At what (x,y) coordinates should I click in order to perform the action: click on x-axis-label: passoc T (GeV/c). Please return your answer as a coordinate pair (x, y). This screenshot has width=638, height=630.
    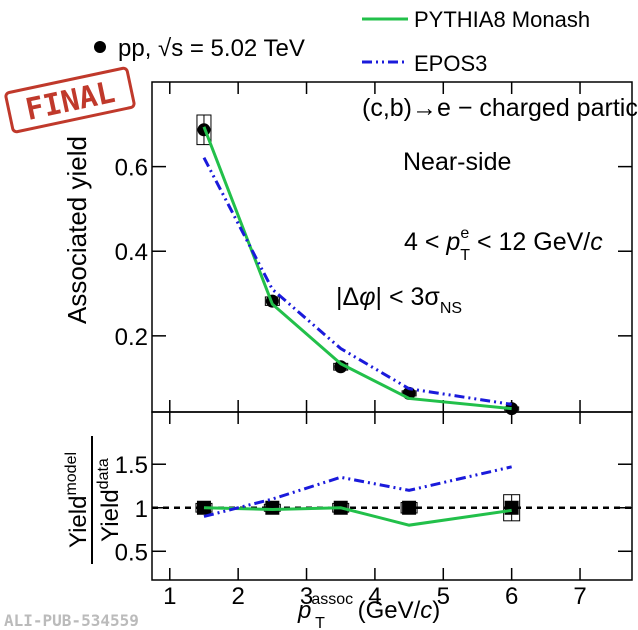
    Looking at the image, I should click on (368, 610).